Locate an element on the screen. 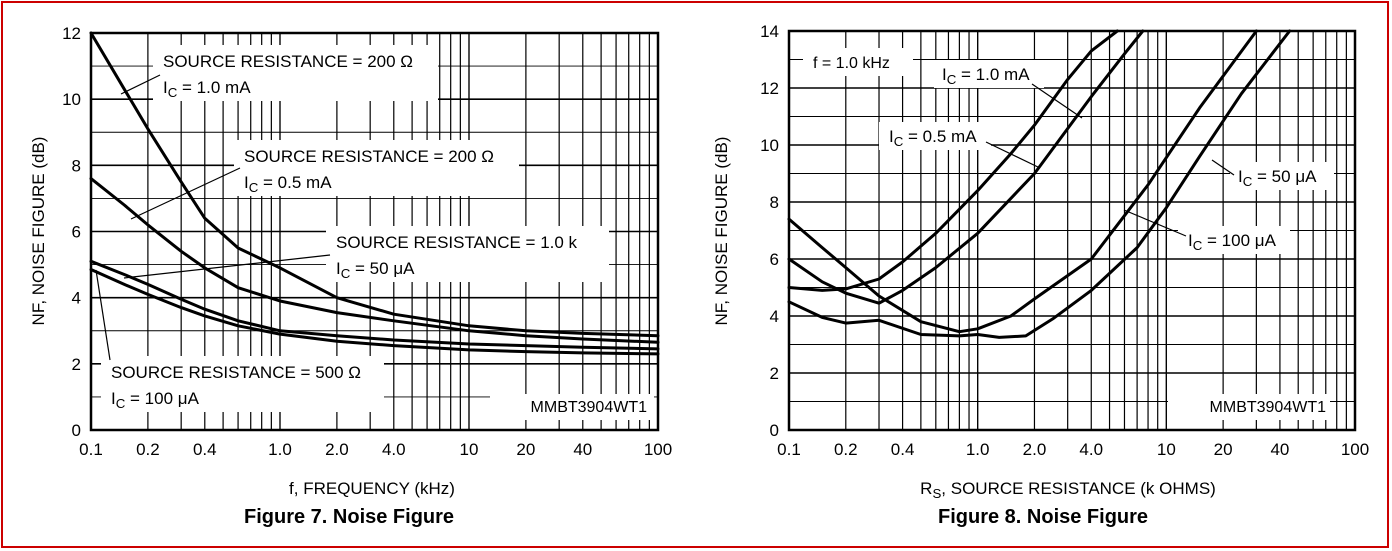 This screenshot has width=1392, height=551. fig8-series-label: IC = 50 μA is located at coordinates (1277, 178).